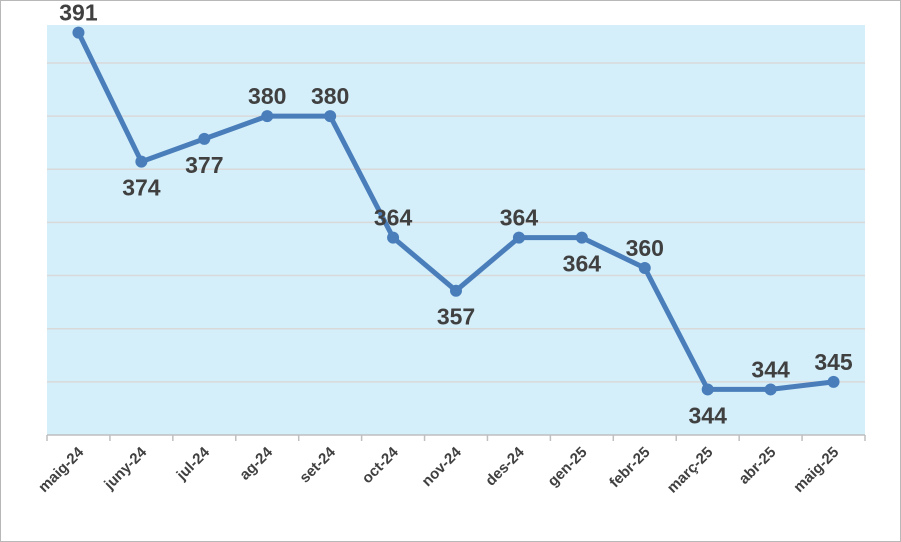  What do you see at coordinates (456, 317) in the screenshot?
I see `data-label: 357` at bounding box center [456, 317].